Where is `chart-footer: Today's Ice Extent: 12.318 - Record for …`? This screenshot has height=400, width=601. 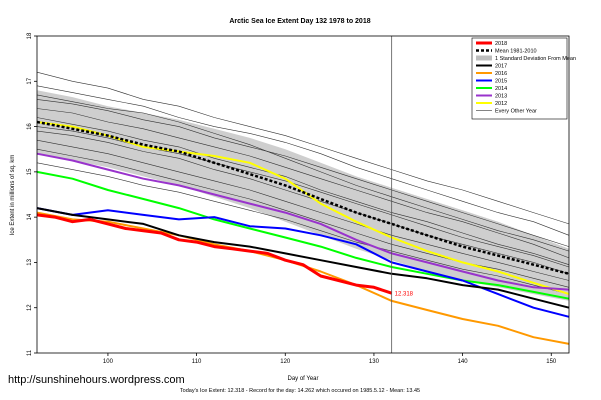
chart-footer: Today's Ice Extent: 12.318 - Record for … is located at coordinates (300, 391).